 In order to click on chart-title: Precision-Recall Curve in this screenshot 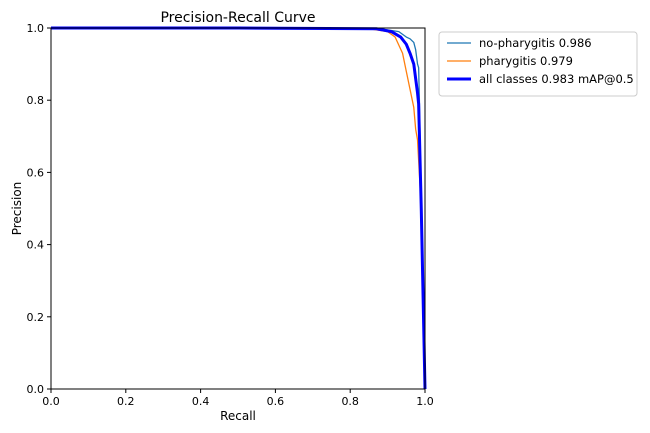, I will do `click(237, 18)`.